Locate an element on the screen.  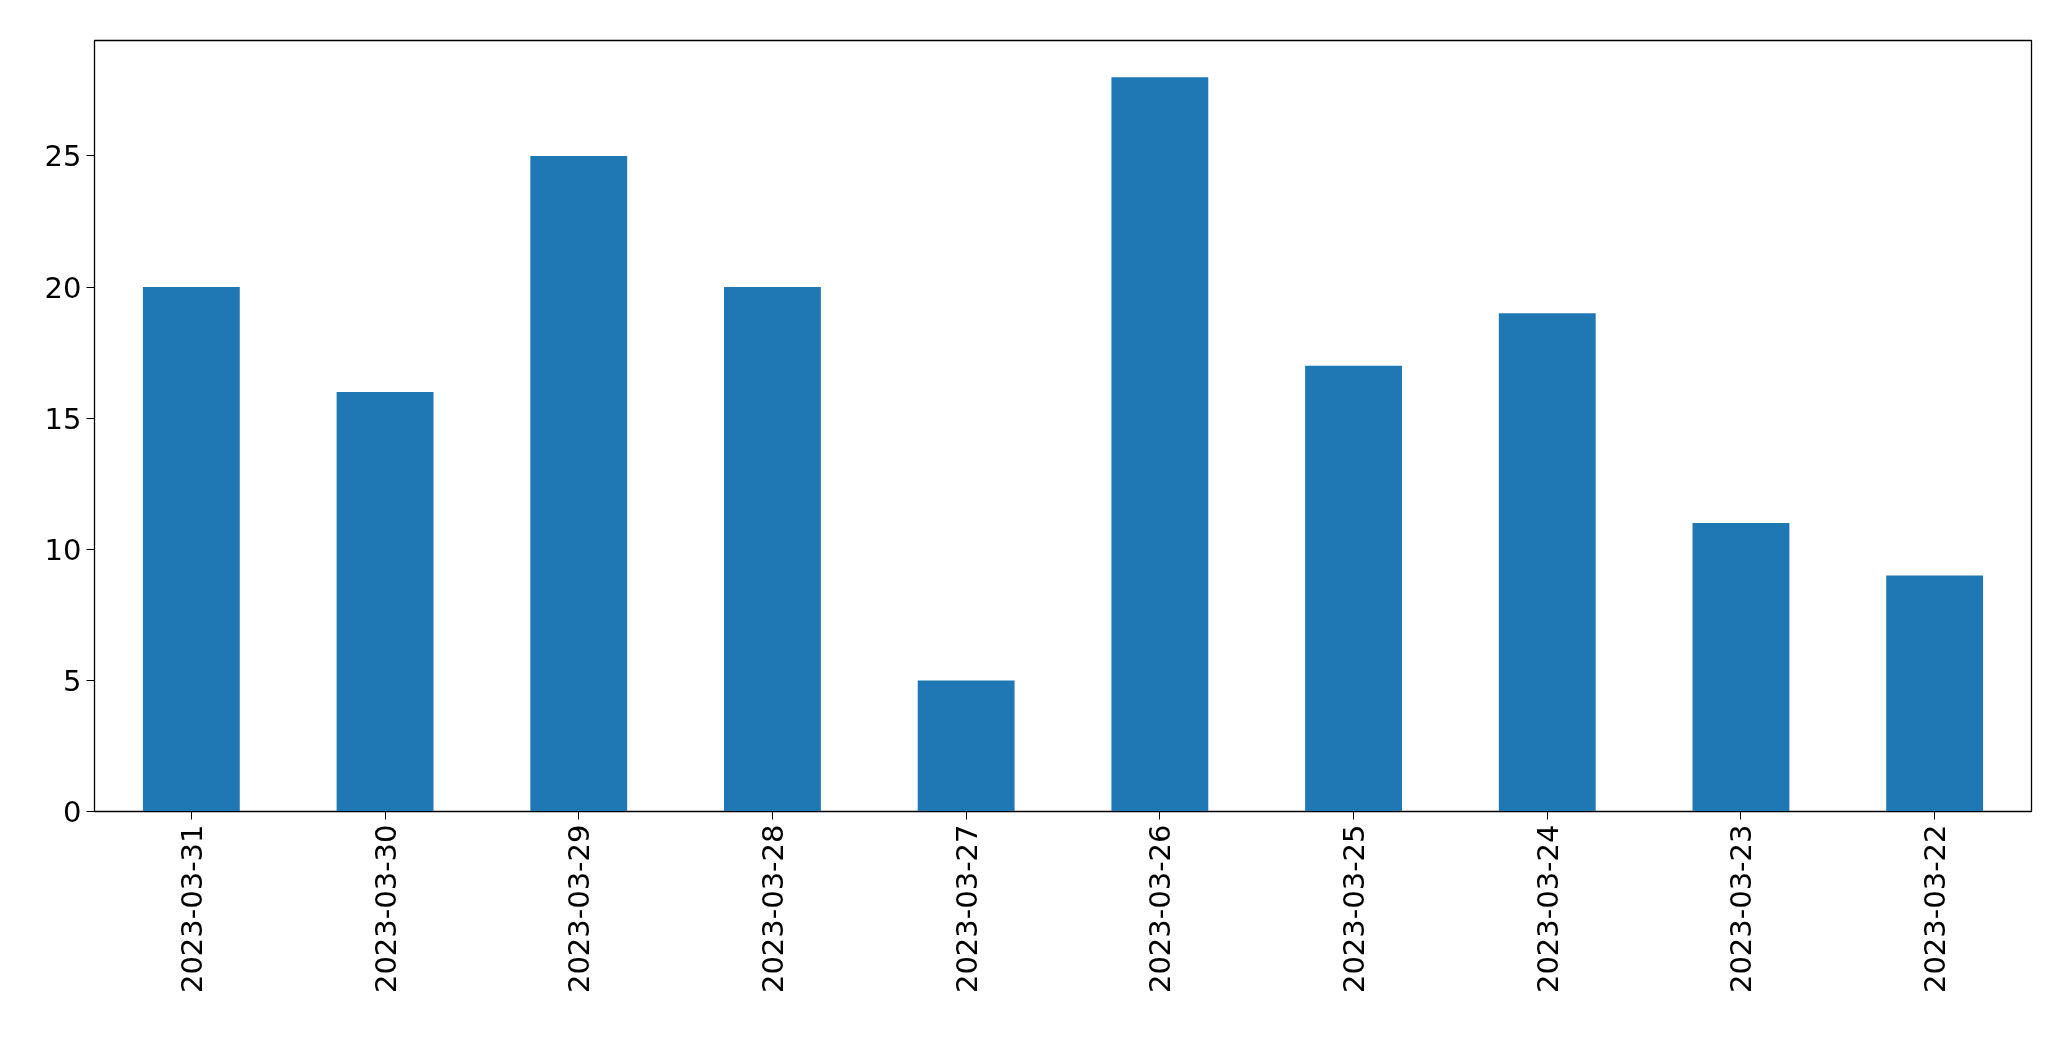
y-tick-label: 15 is located at coordinates (63, 418).